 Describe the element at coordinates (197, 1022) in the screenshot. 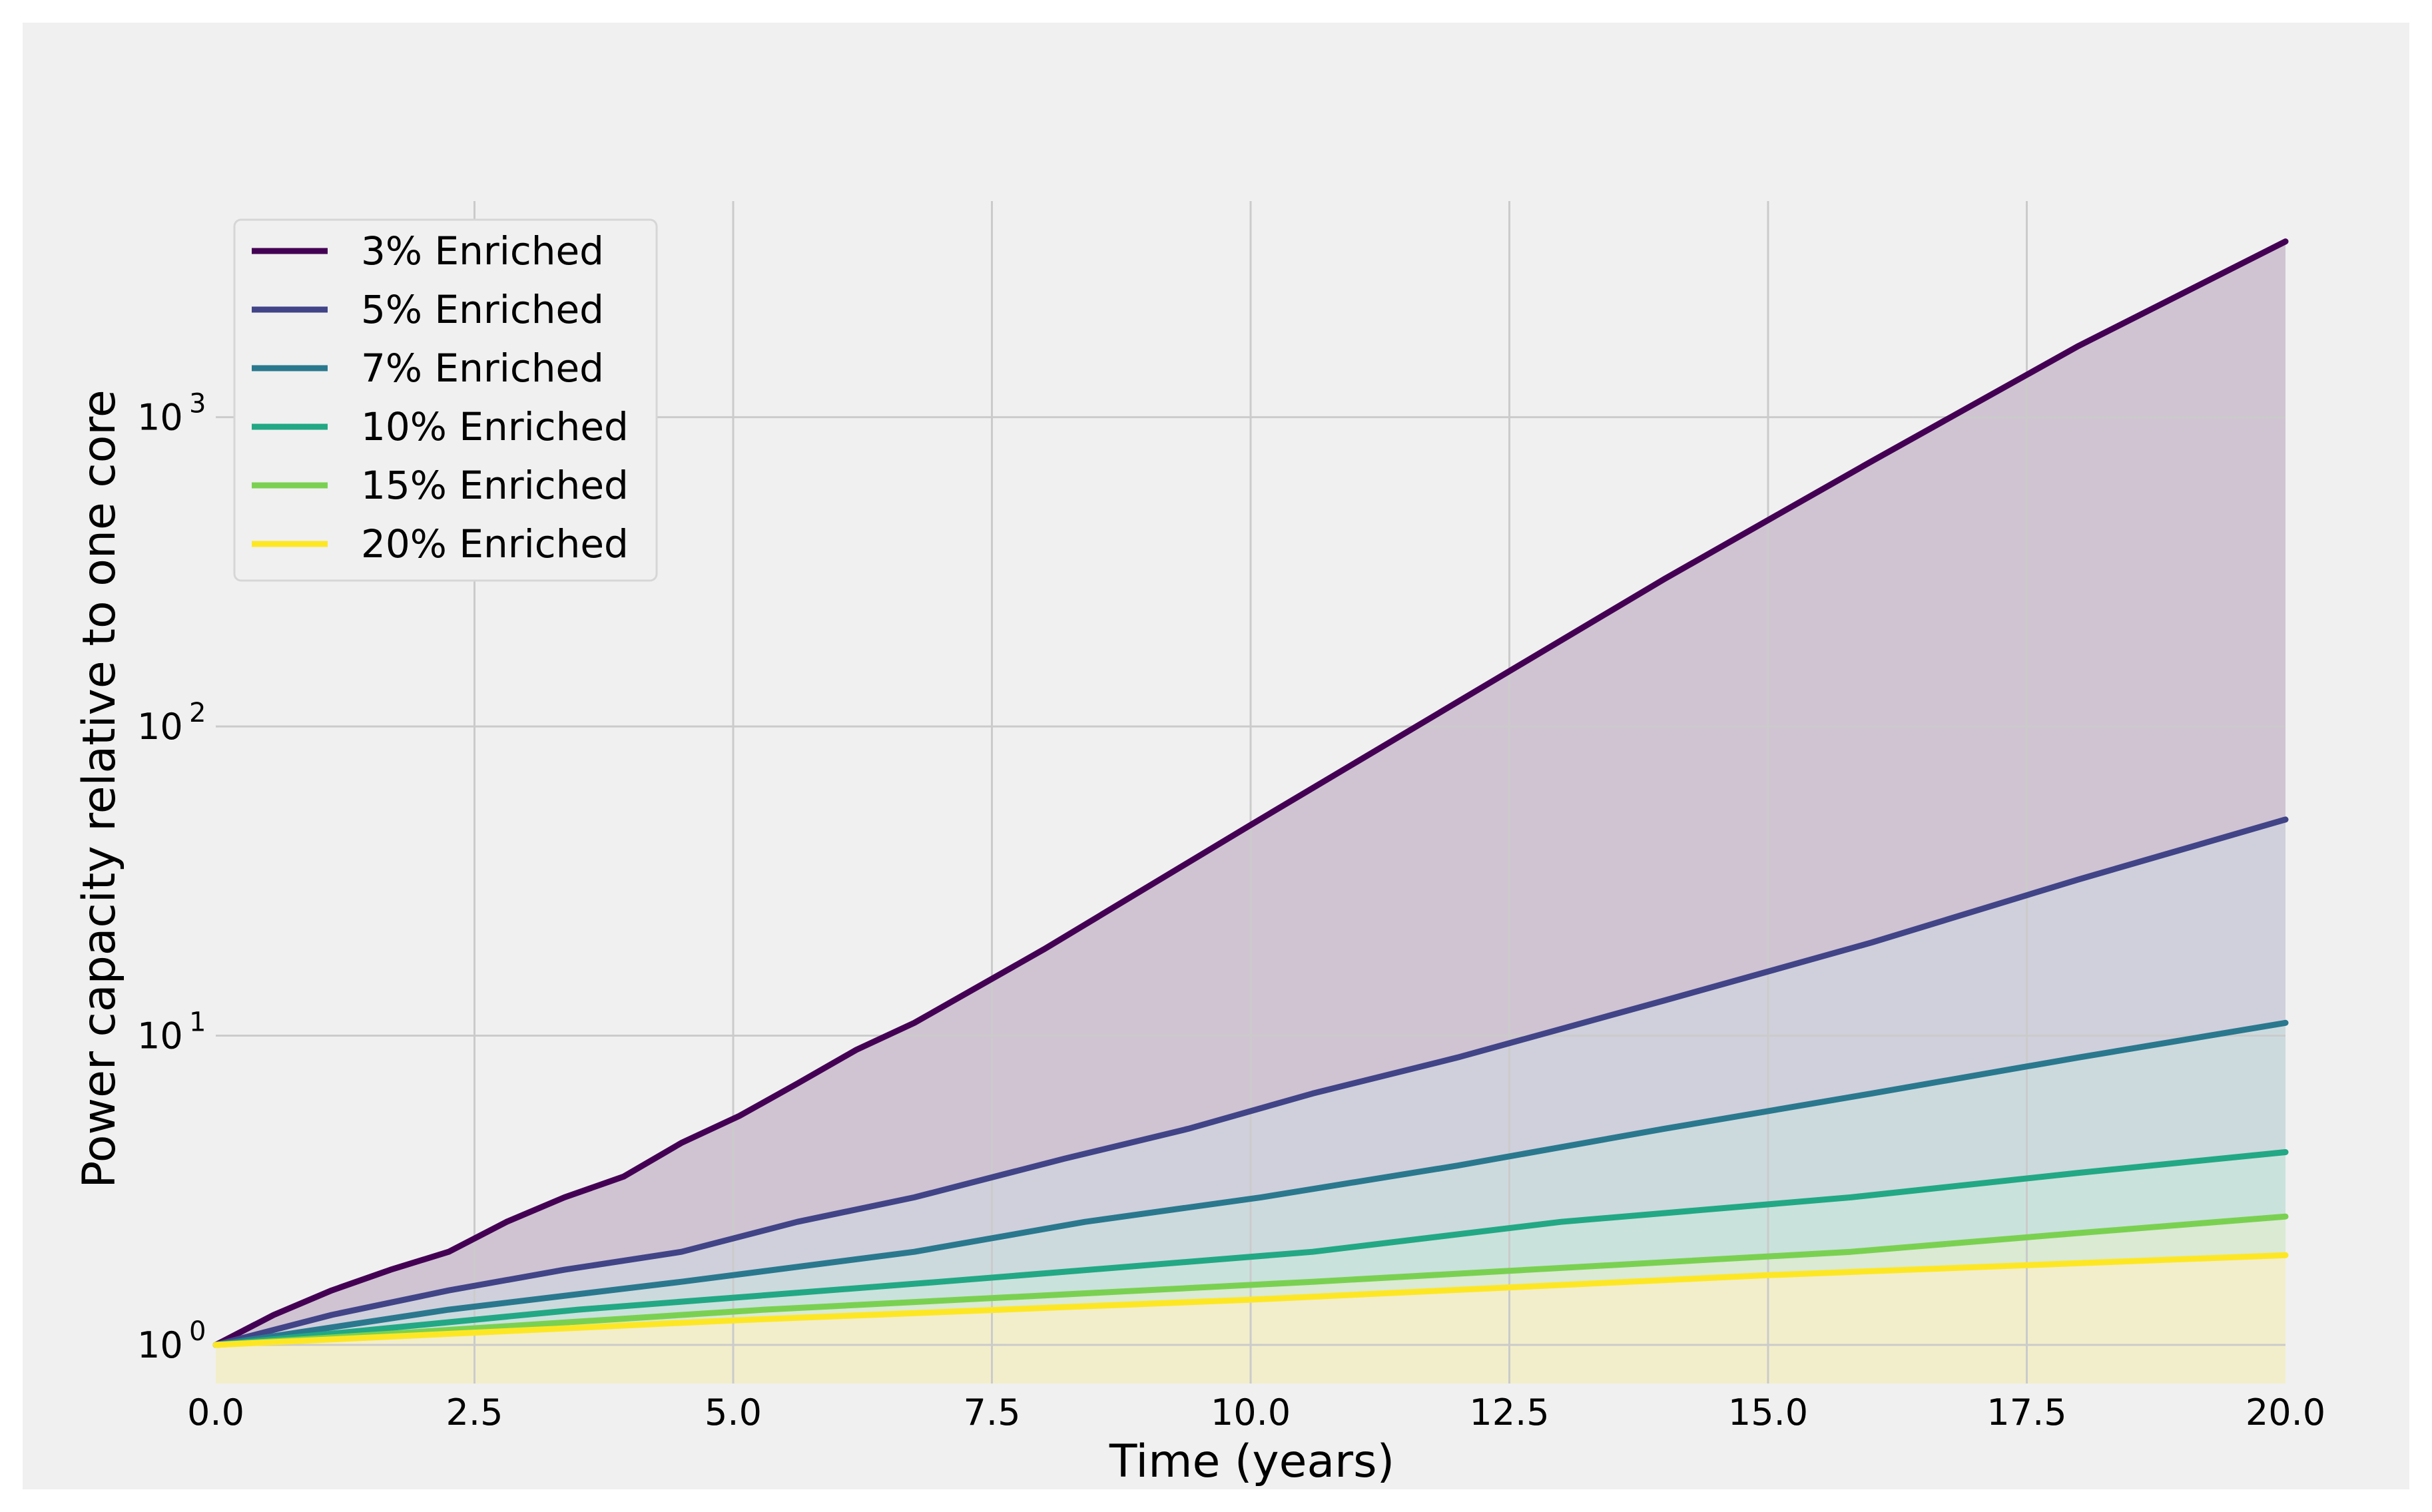

I see `y-tick-exponent: 1` at that location.